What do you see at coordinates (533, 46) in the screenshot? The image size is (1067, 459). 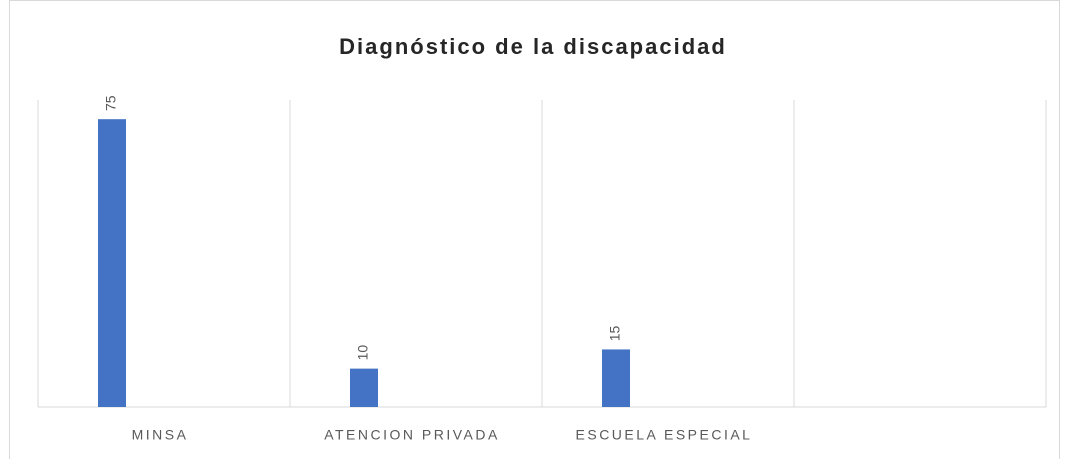 I see `chart-title: Diagnóstico de la discapacidad` at bounding box center [533, 46].